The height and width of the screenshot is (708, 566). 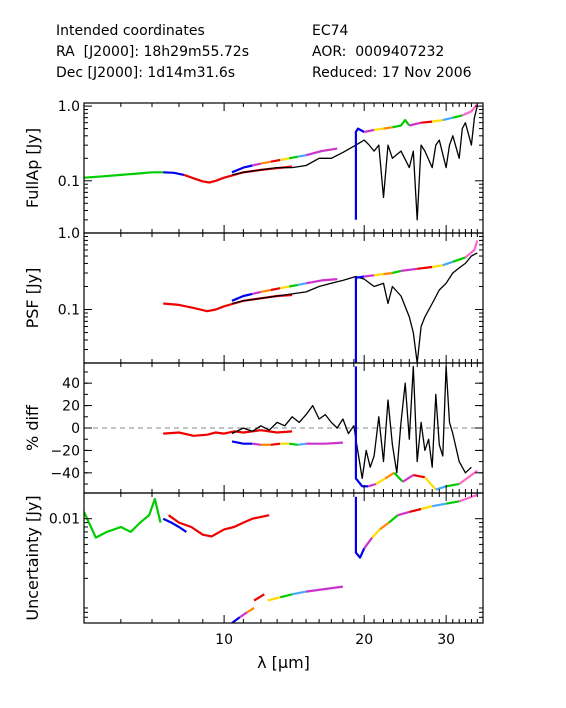 I want to click on y-axis-label: % diff, so click(x=32, y=427).